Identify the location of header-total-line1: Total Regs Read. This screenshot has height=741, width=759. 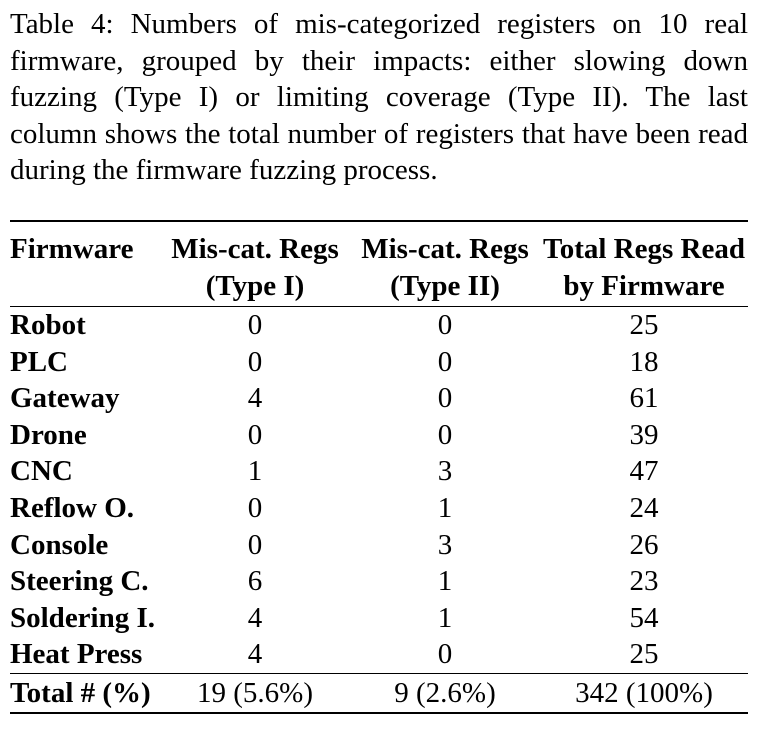
(644, 244).